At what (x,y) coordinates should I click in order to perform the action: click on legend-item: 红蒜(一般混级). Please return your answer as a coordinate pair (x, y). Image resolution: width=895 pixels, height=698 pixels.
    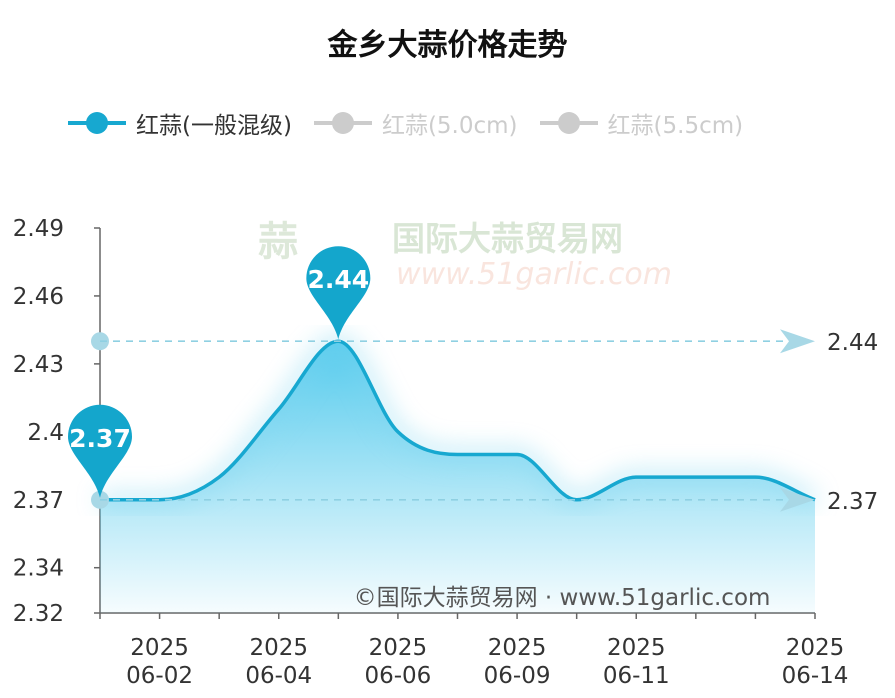
    Looking at the image, I should click on (180, 123).